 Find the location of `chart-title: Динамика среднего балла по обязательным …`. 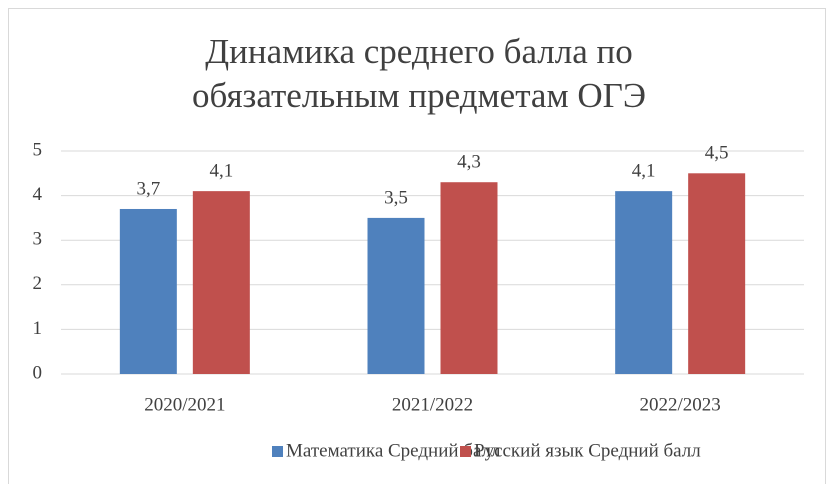

chart-title: Динамика среднего балла по обязательным … is located at coordinates (419, 73).